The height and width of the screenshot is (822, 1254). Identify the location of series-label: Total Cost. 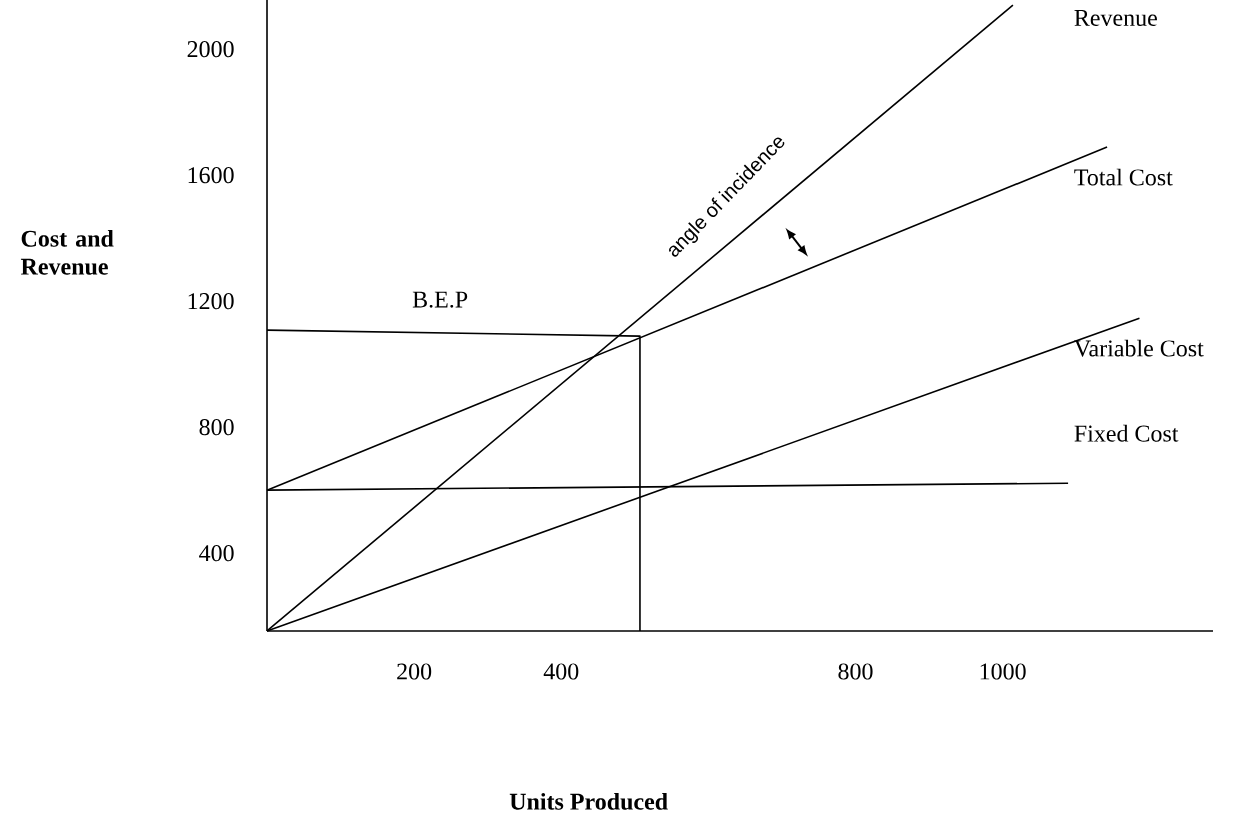
(1123, 177).